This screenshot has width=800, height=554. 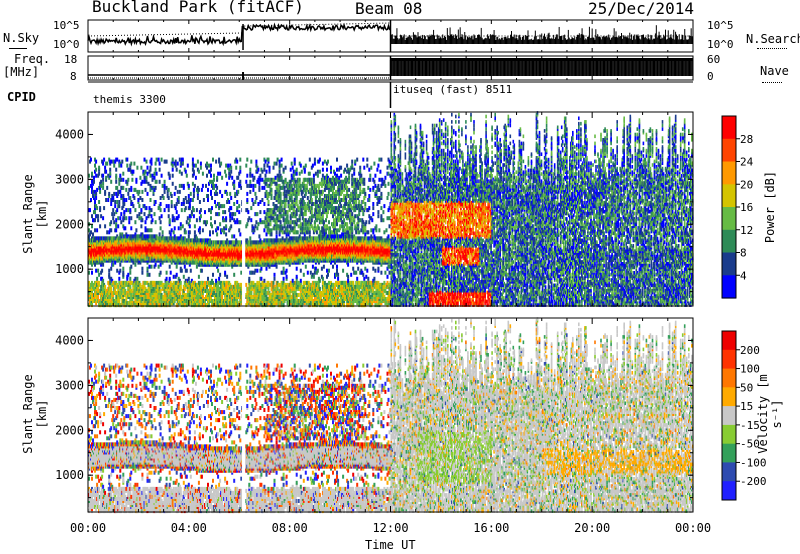 I want to click on nsky-tick-bottom: 10^0, so click(x=66, y=44).